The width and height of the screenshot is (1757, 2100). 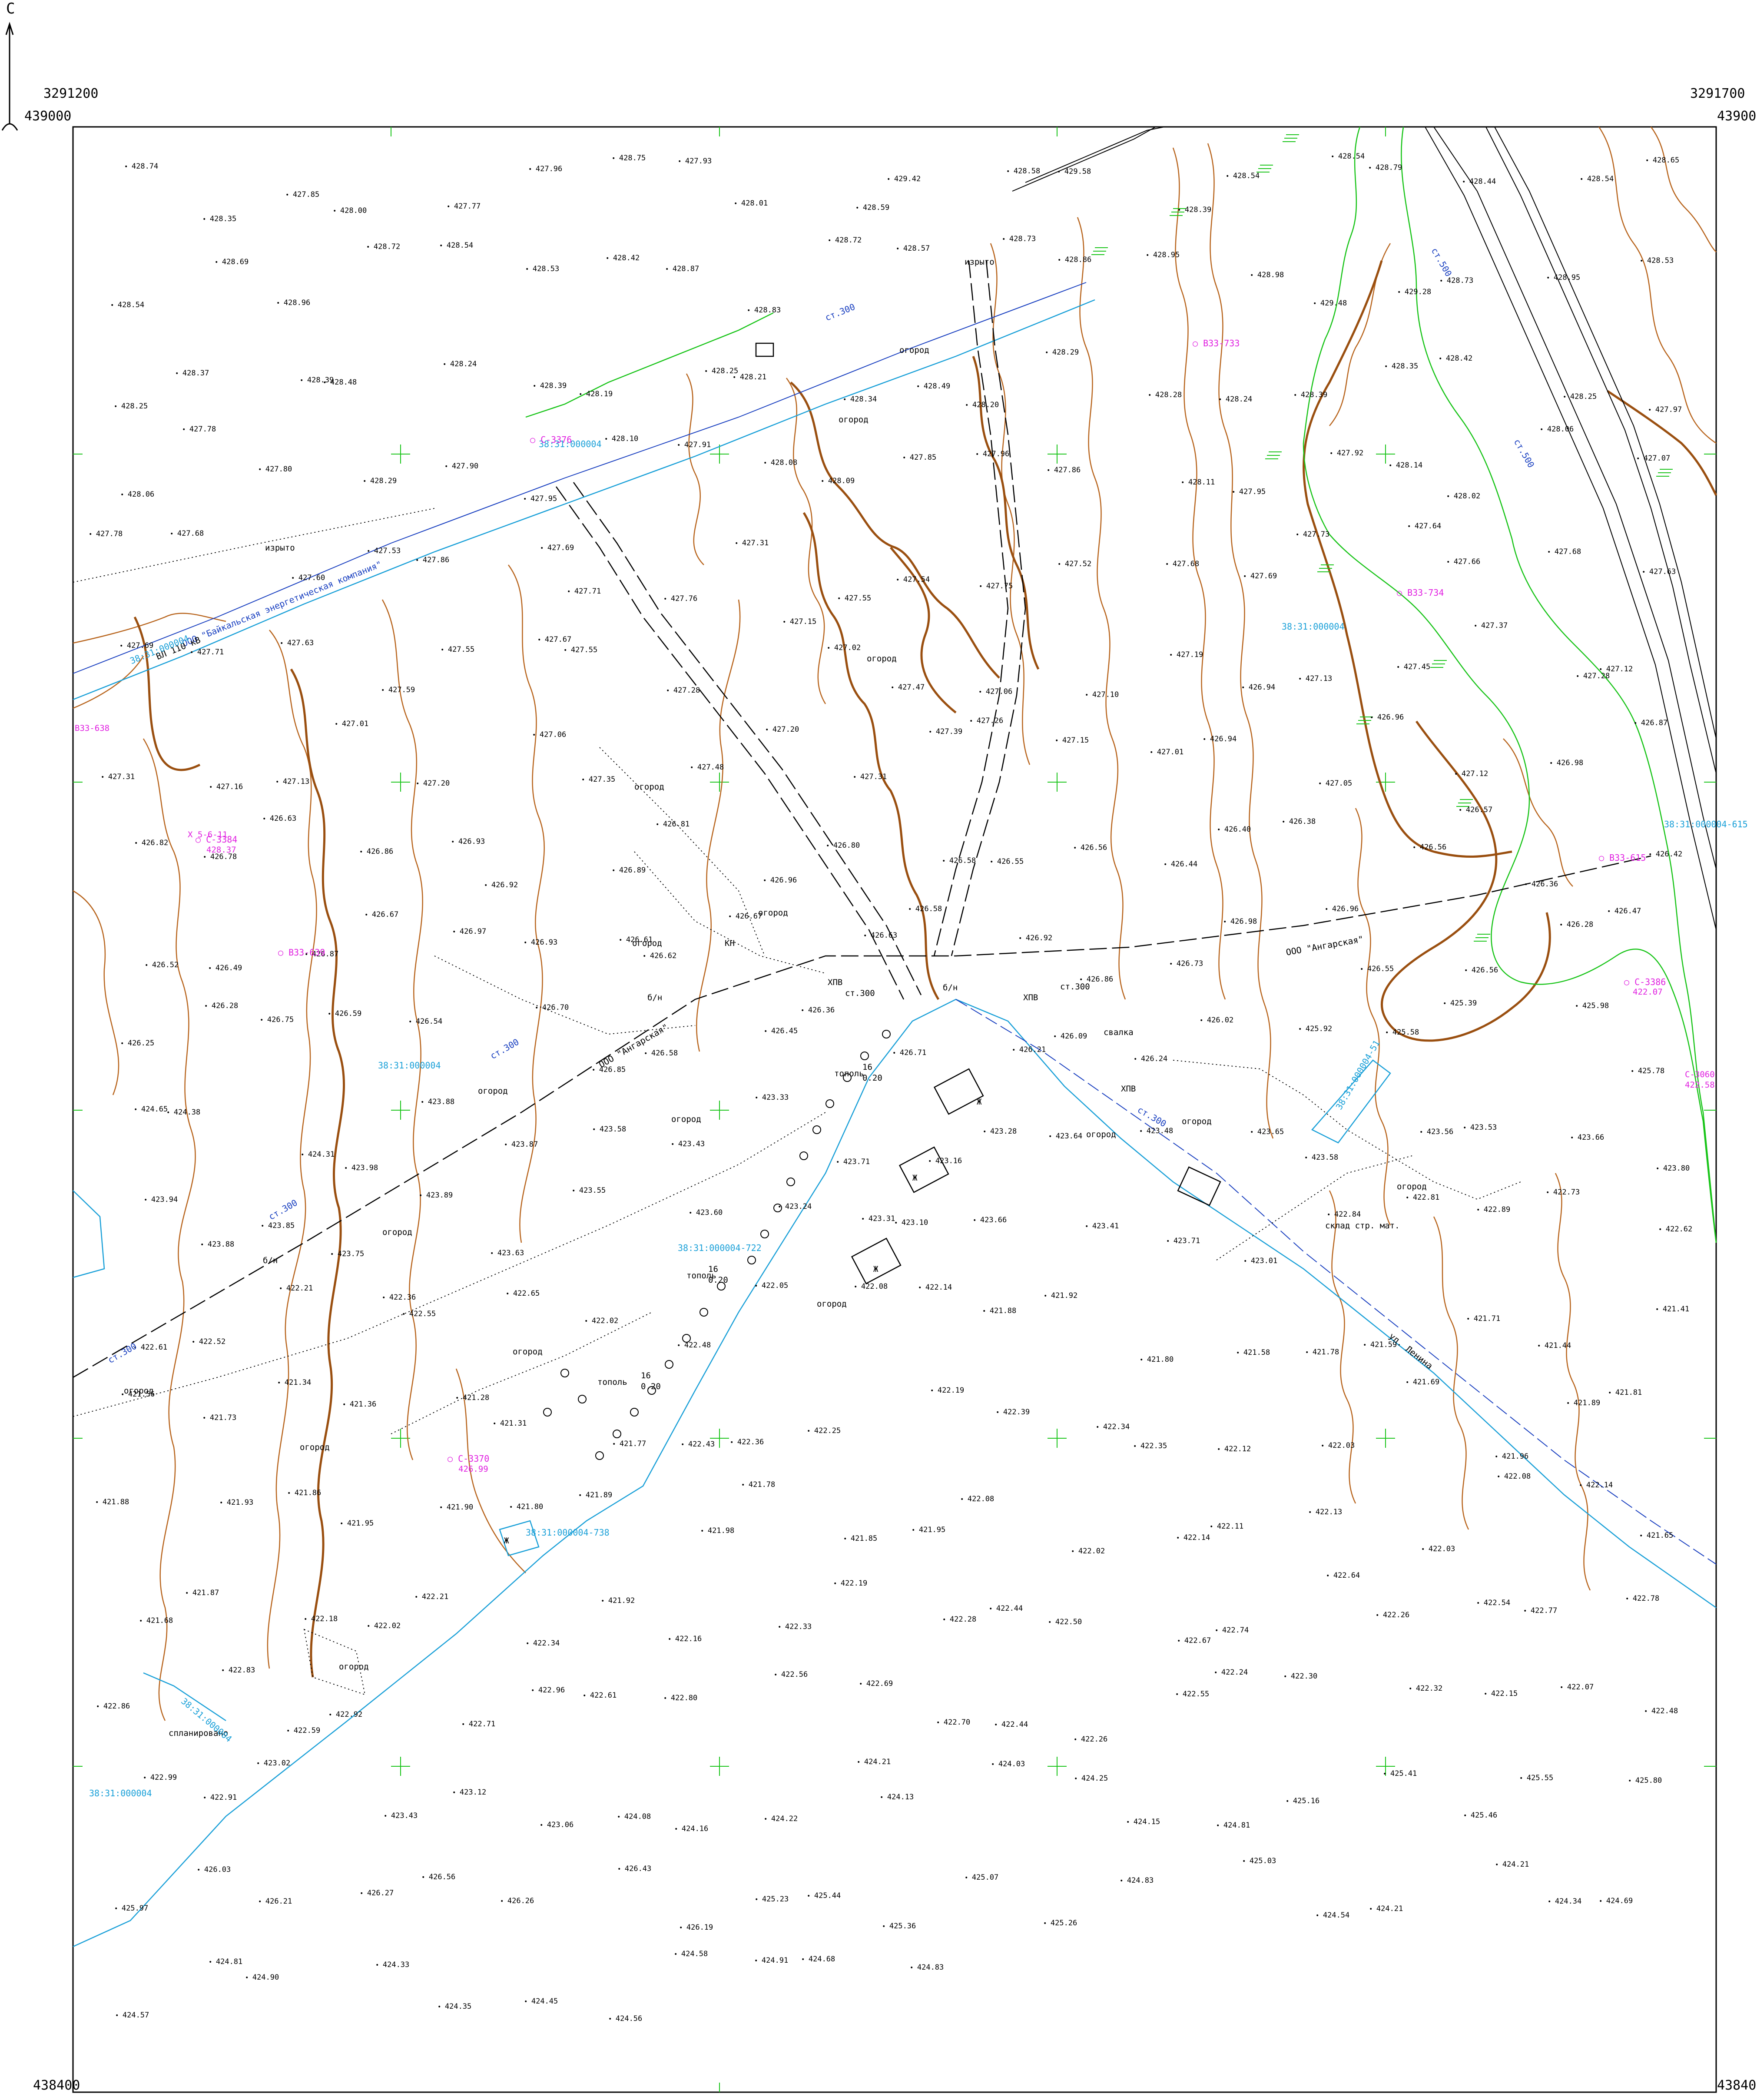 What do you see at coordinates (225, 1962) in the screenshot?
I see `elevation-point: 424.81` at bounding box center [225, 1962].